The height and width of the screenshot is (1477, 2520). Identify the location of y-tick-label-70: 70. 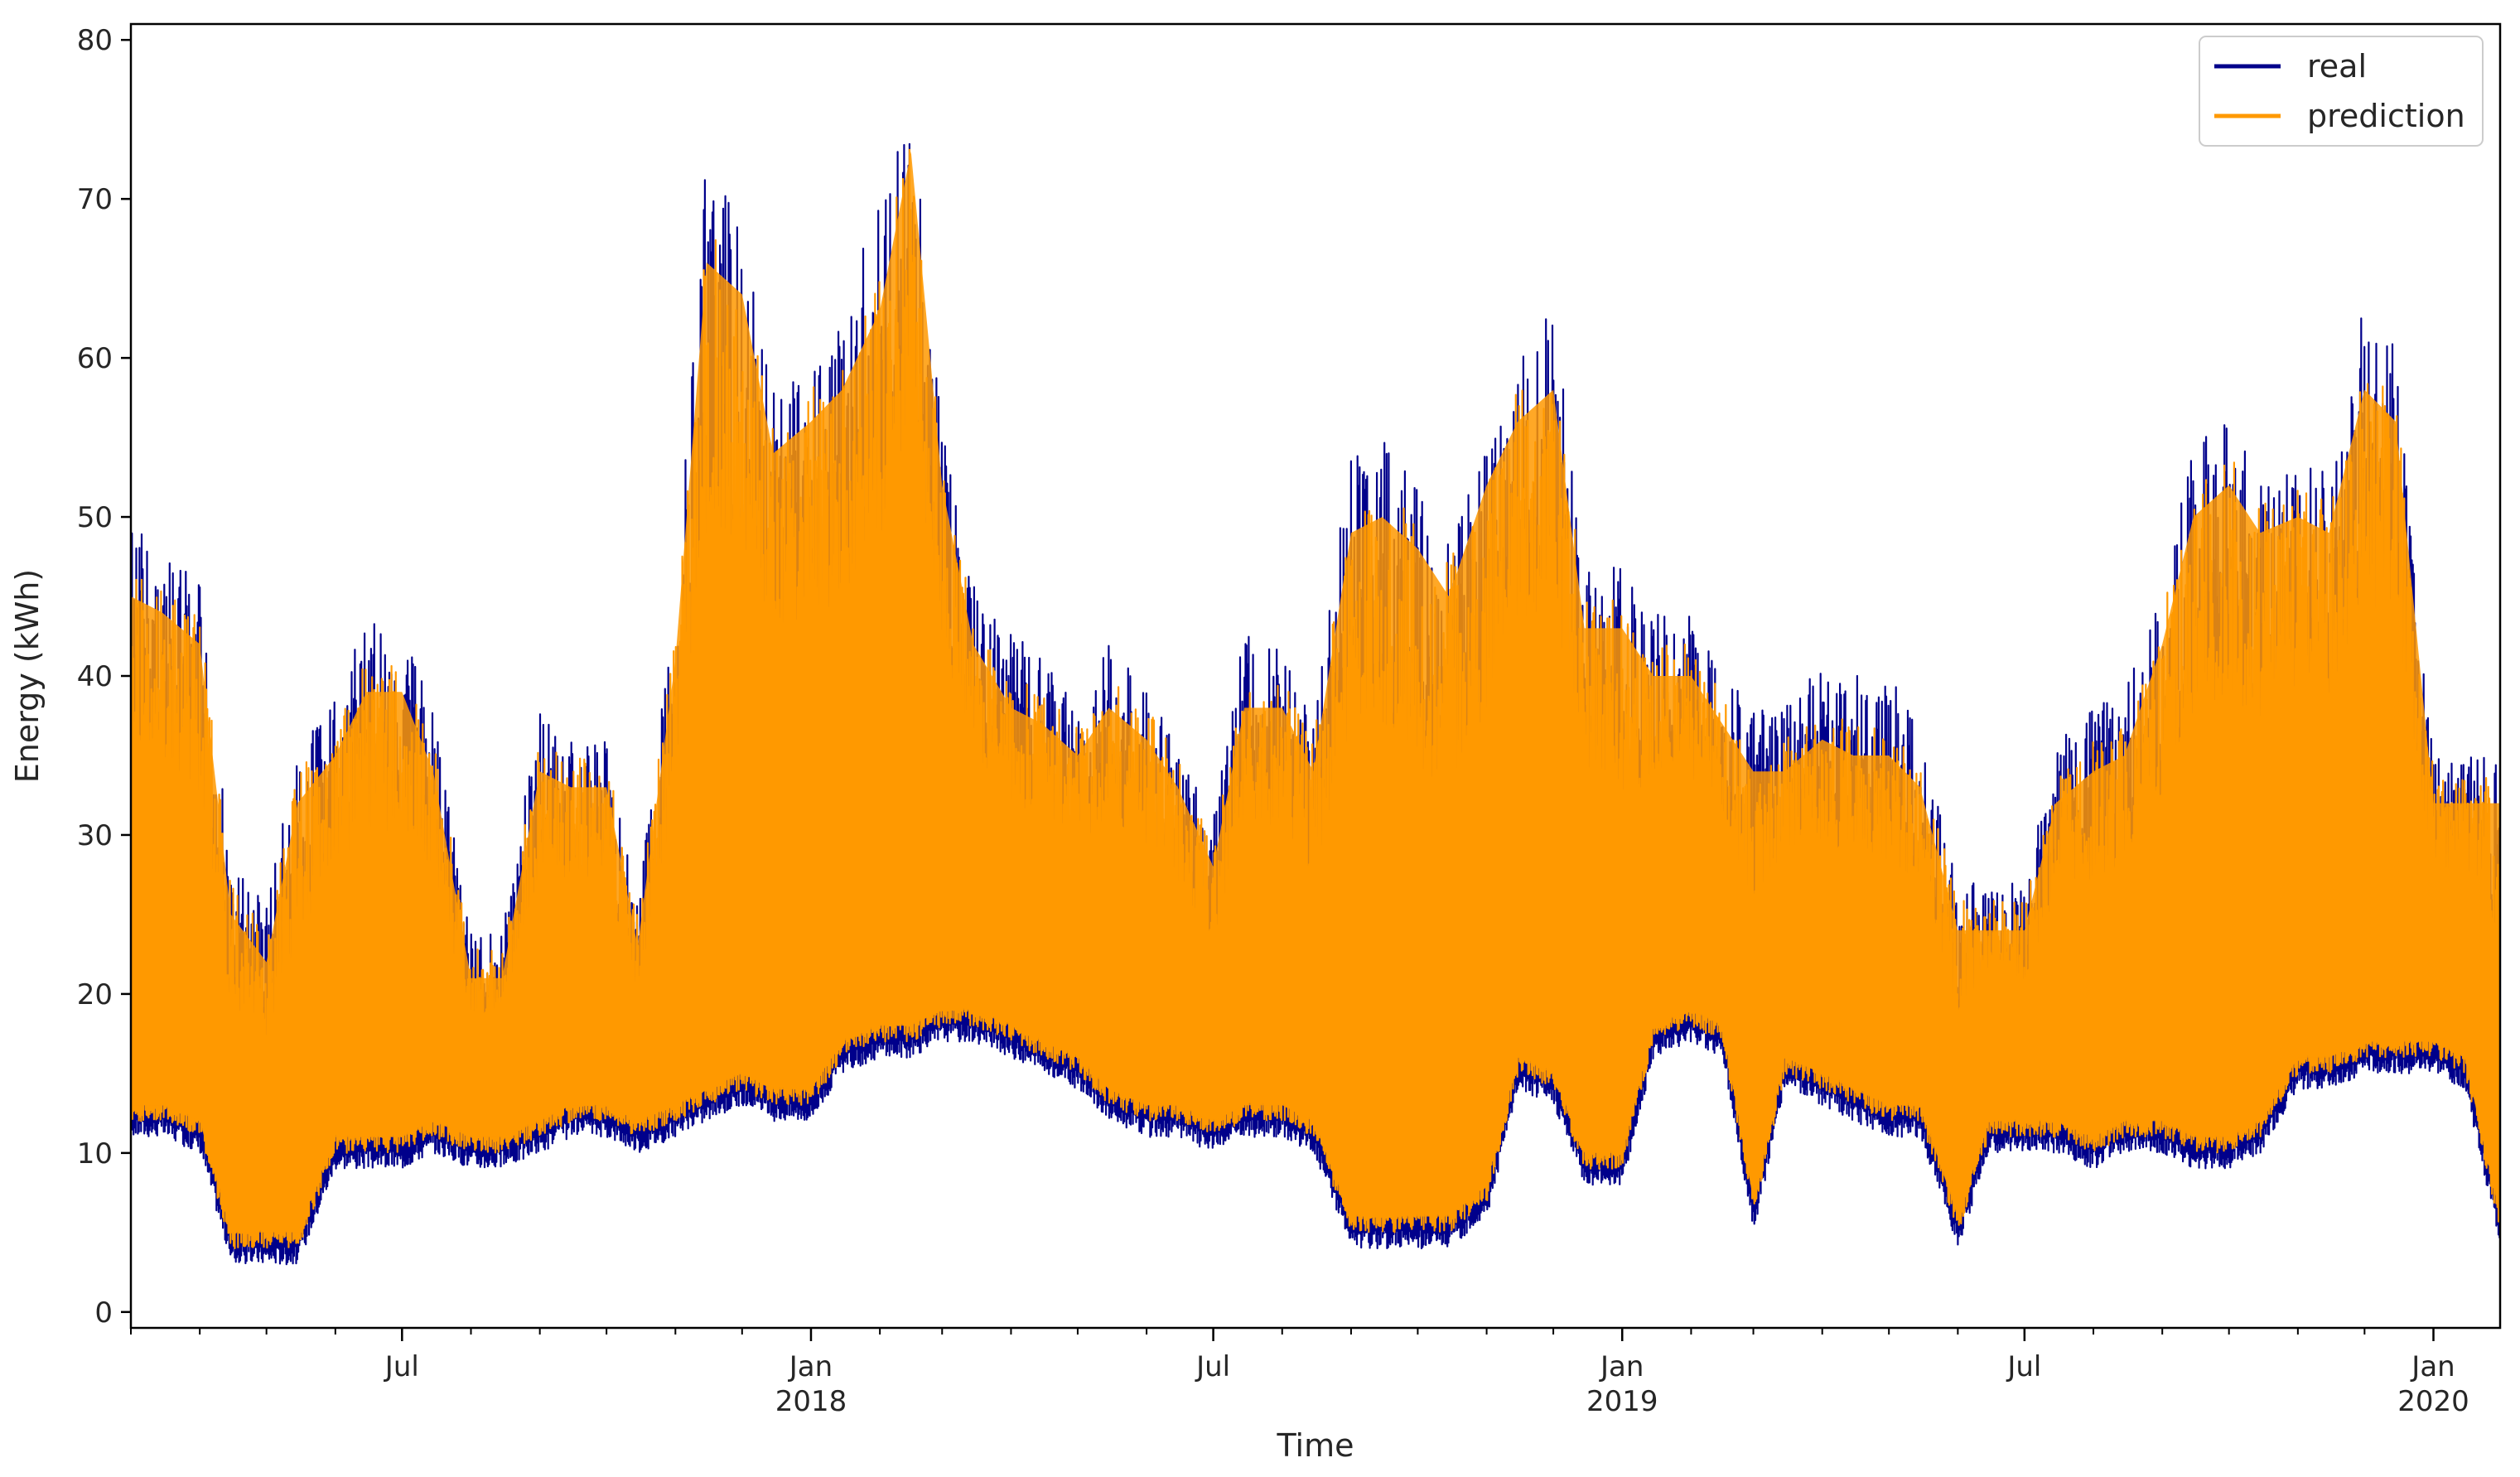
(95, 199).